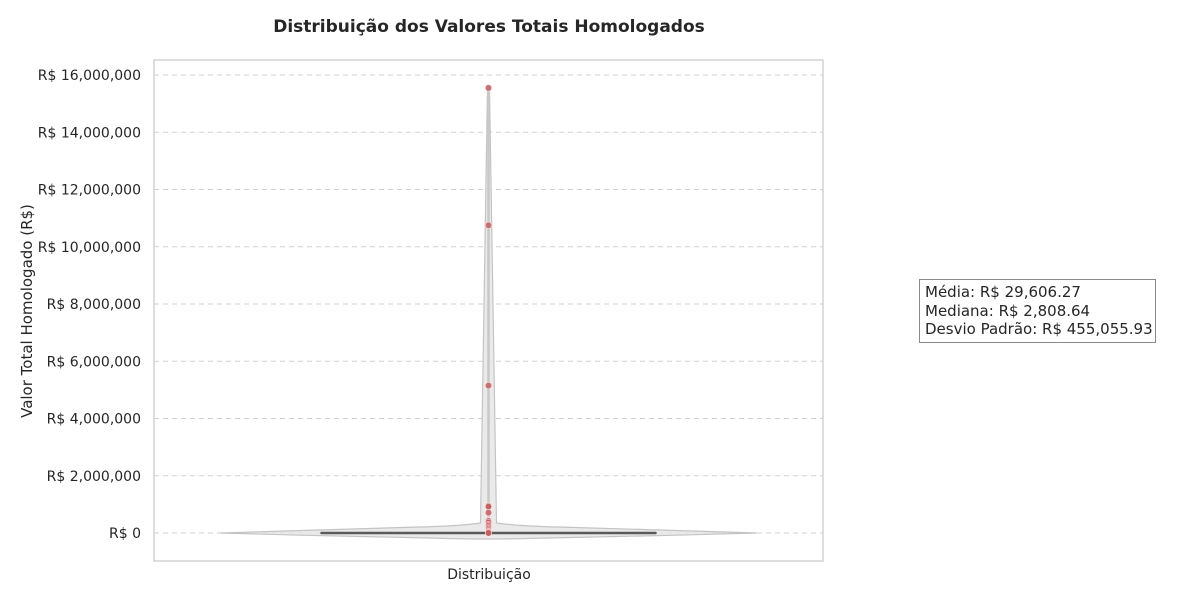 Image resolution: width=1200 pixels, height=600 pixels. What do you see at coordinates (27, 311) in the screenshot?
I see `y-axis-label: Valor Total Homologado (R$)` at bounding box center [27, 311].